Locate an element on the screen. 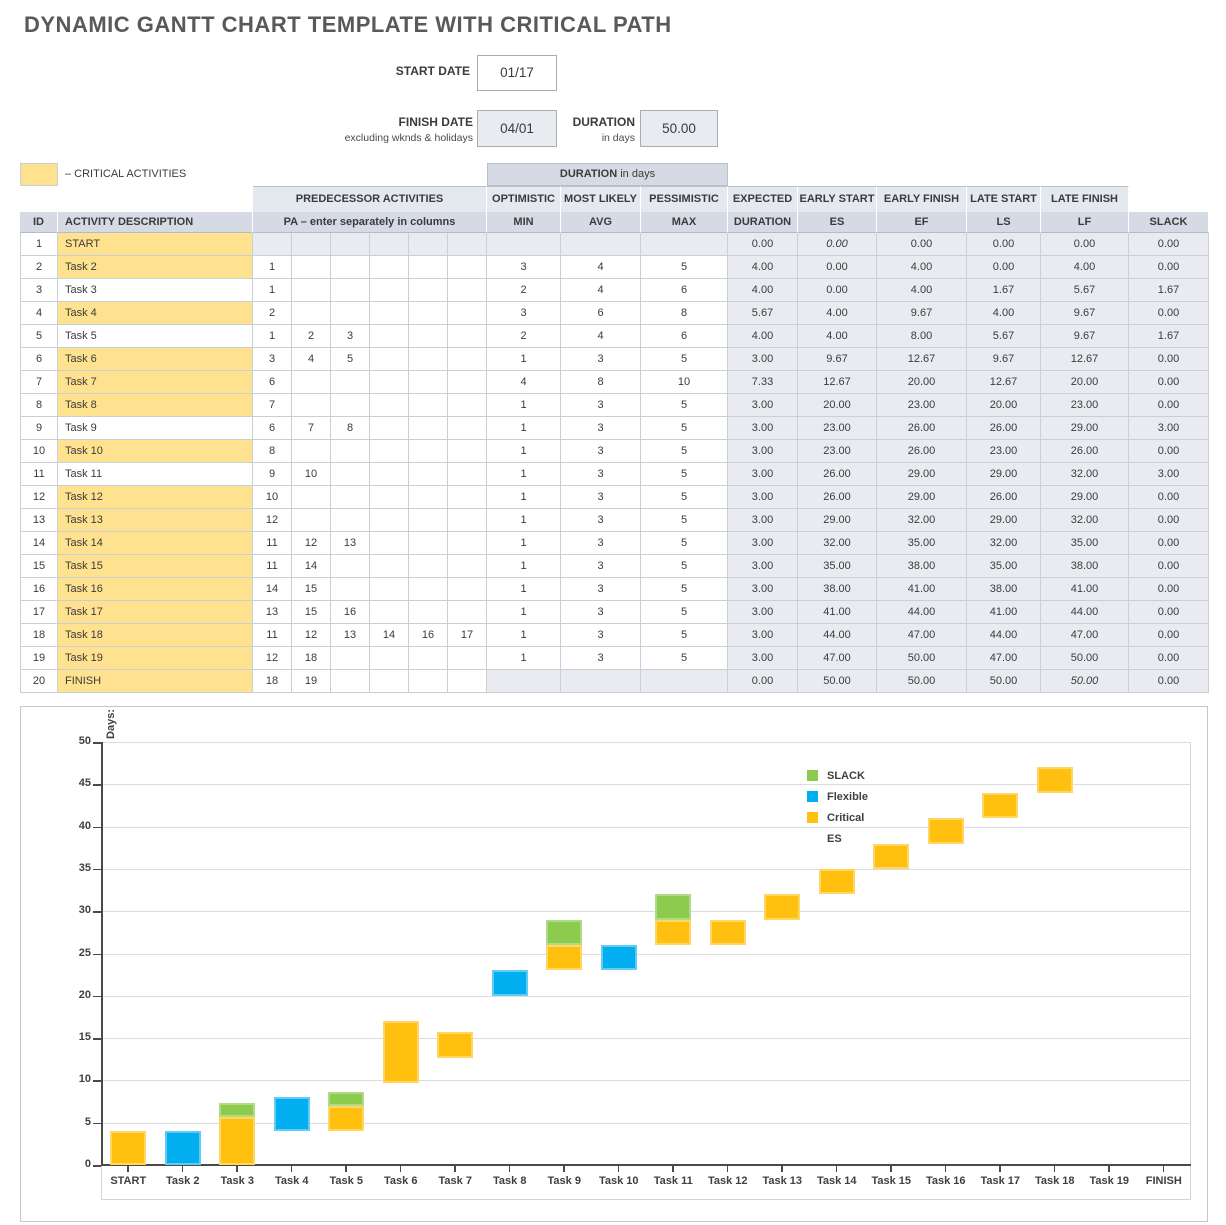  cell-activity: FINISH is located at coordinates (155, 681).